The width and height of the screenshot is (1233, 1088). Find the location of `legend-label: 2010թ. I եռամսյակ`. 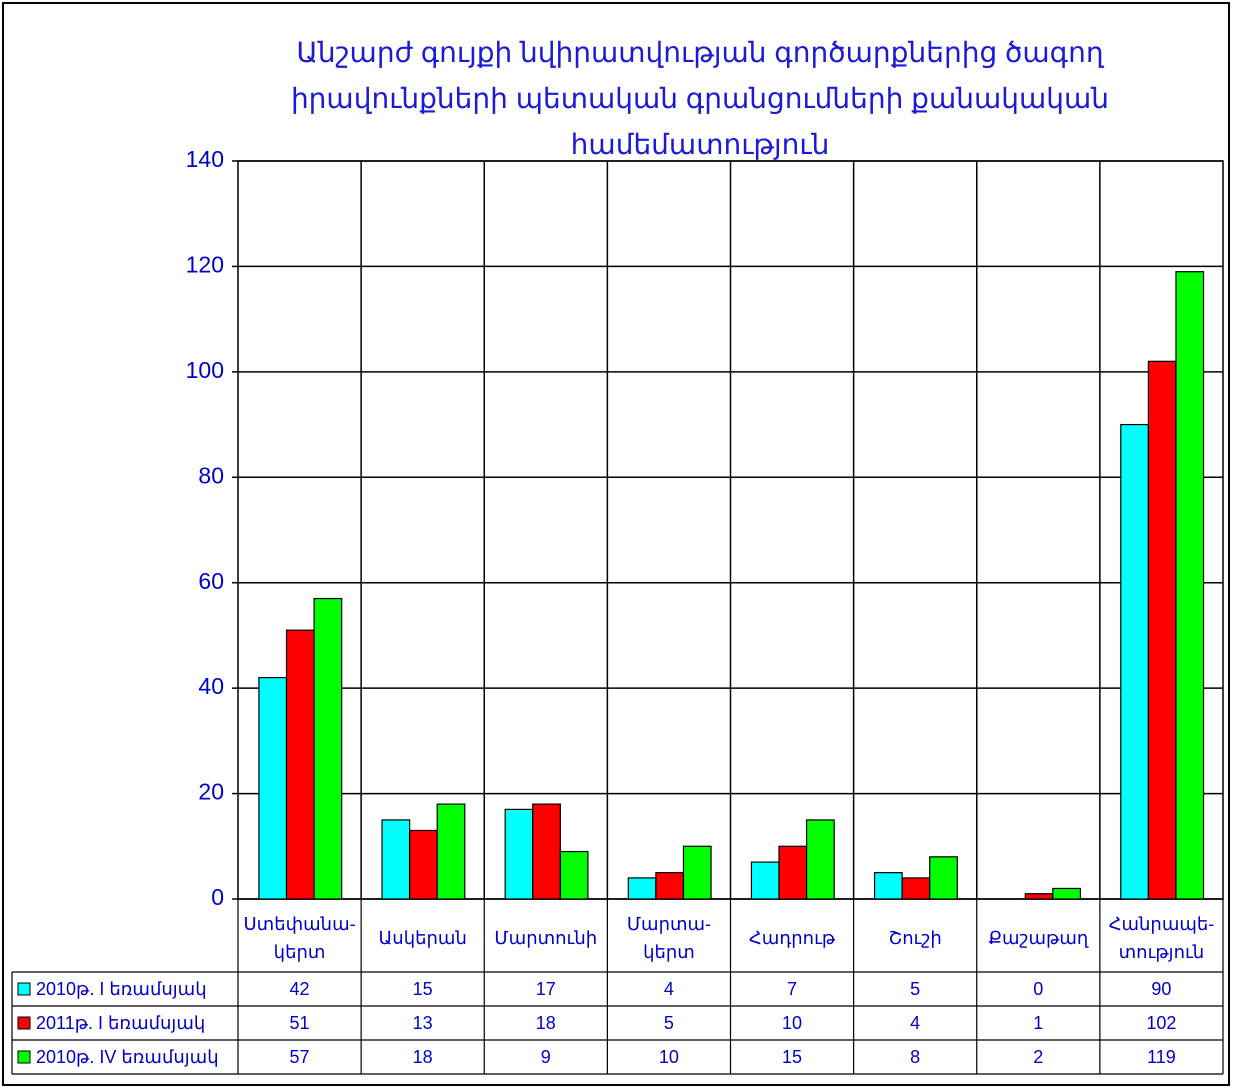

legend-label: 2010թ. I եռամսյակ is located at coordinates (121, 989).